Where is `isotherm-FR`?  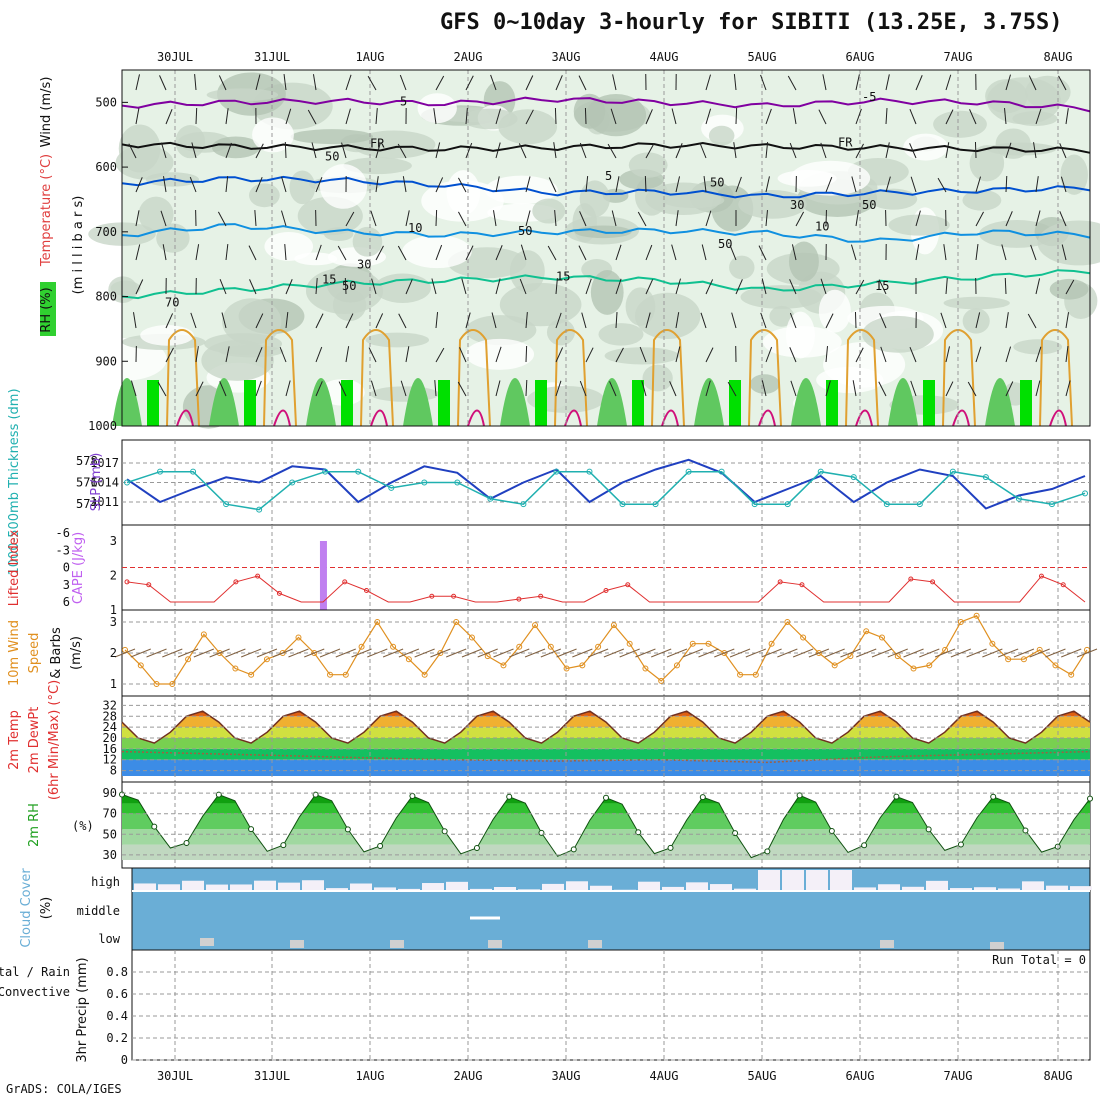 isotherm-FR is located at coordinates (606, 147).